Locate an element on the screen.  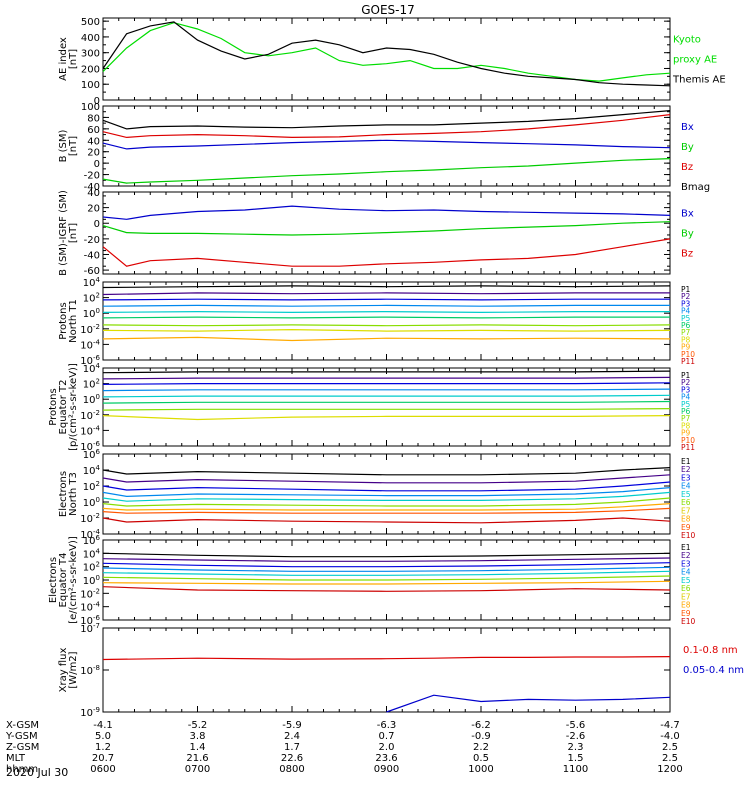
axis-row-value: -4.1 is located at coordinates (103, 725).